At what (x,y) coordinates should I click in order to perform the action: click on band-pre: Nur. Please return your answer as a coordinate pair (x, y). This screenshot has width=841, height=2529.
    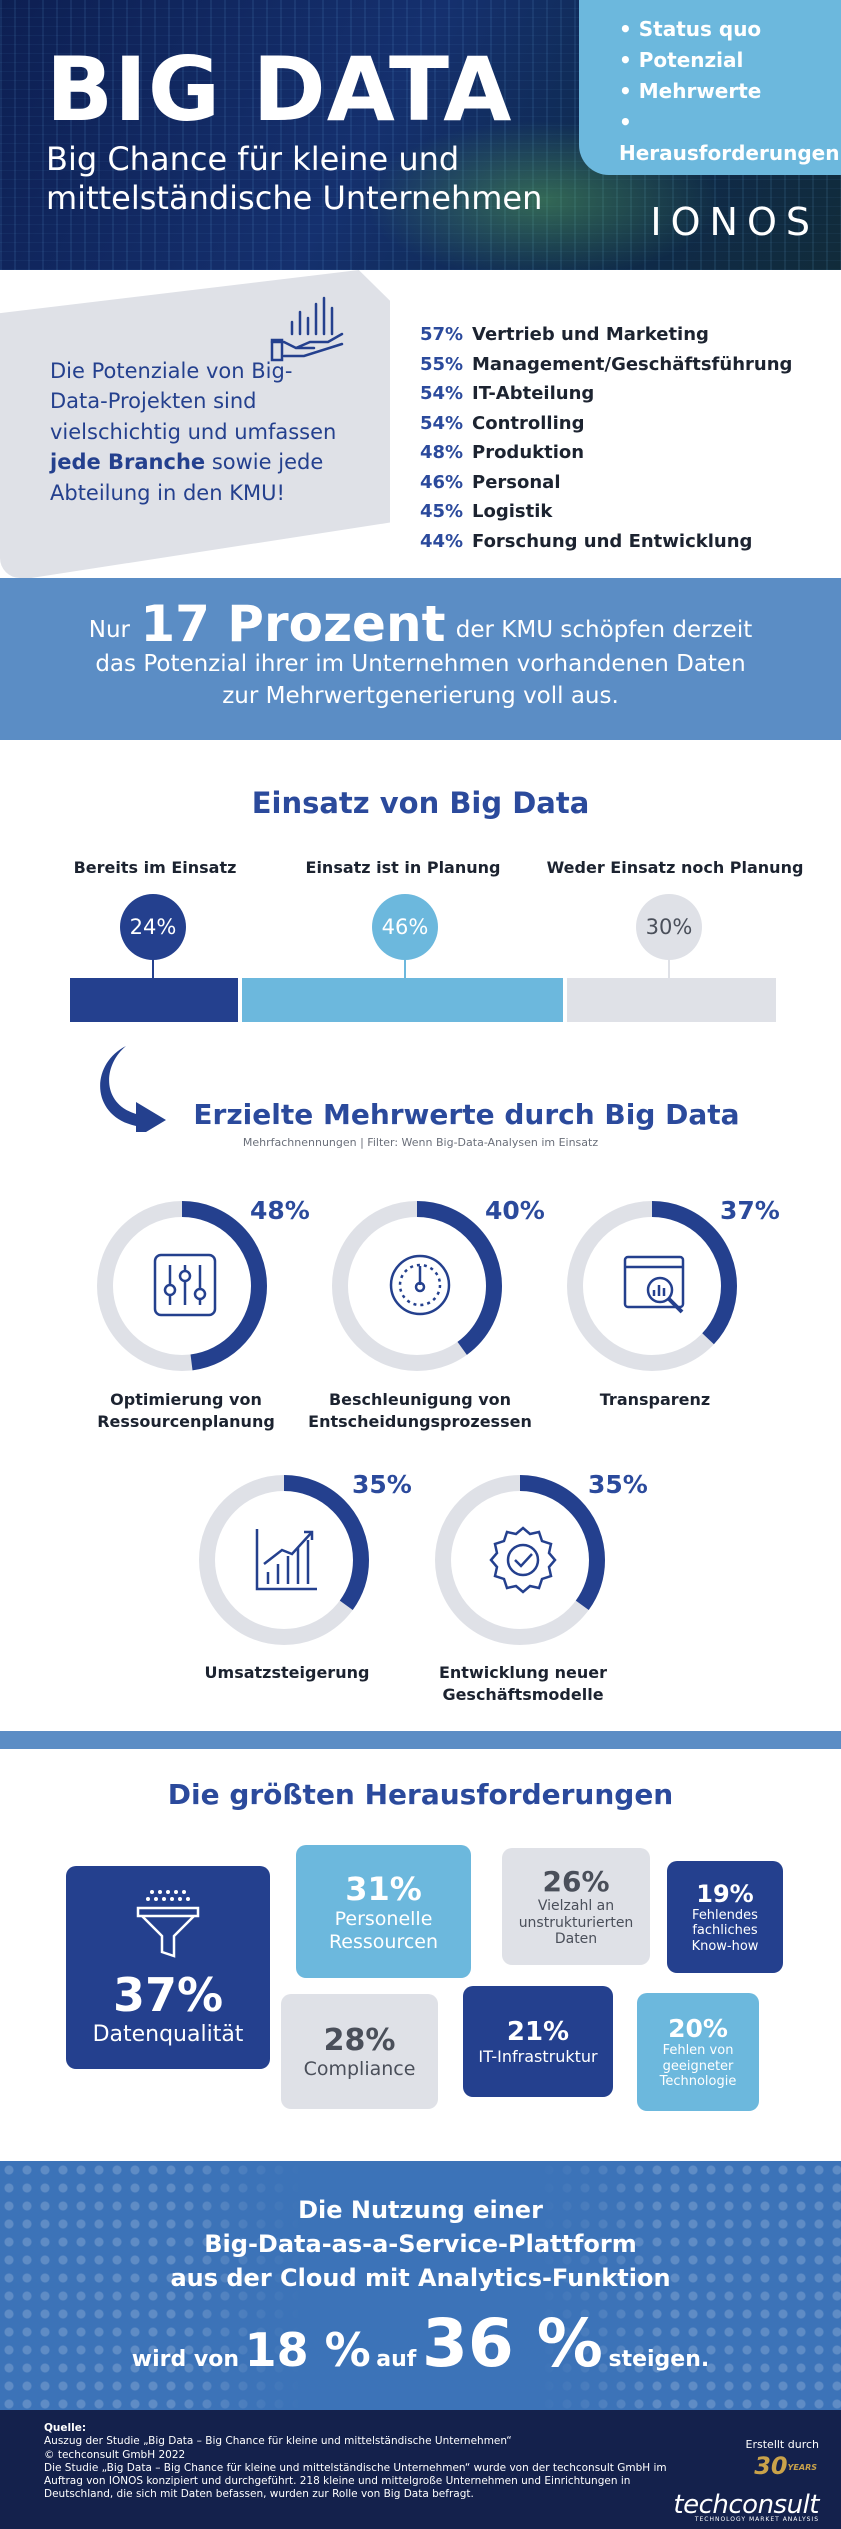
    Looking at the image, I should click on (109, 630).